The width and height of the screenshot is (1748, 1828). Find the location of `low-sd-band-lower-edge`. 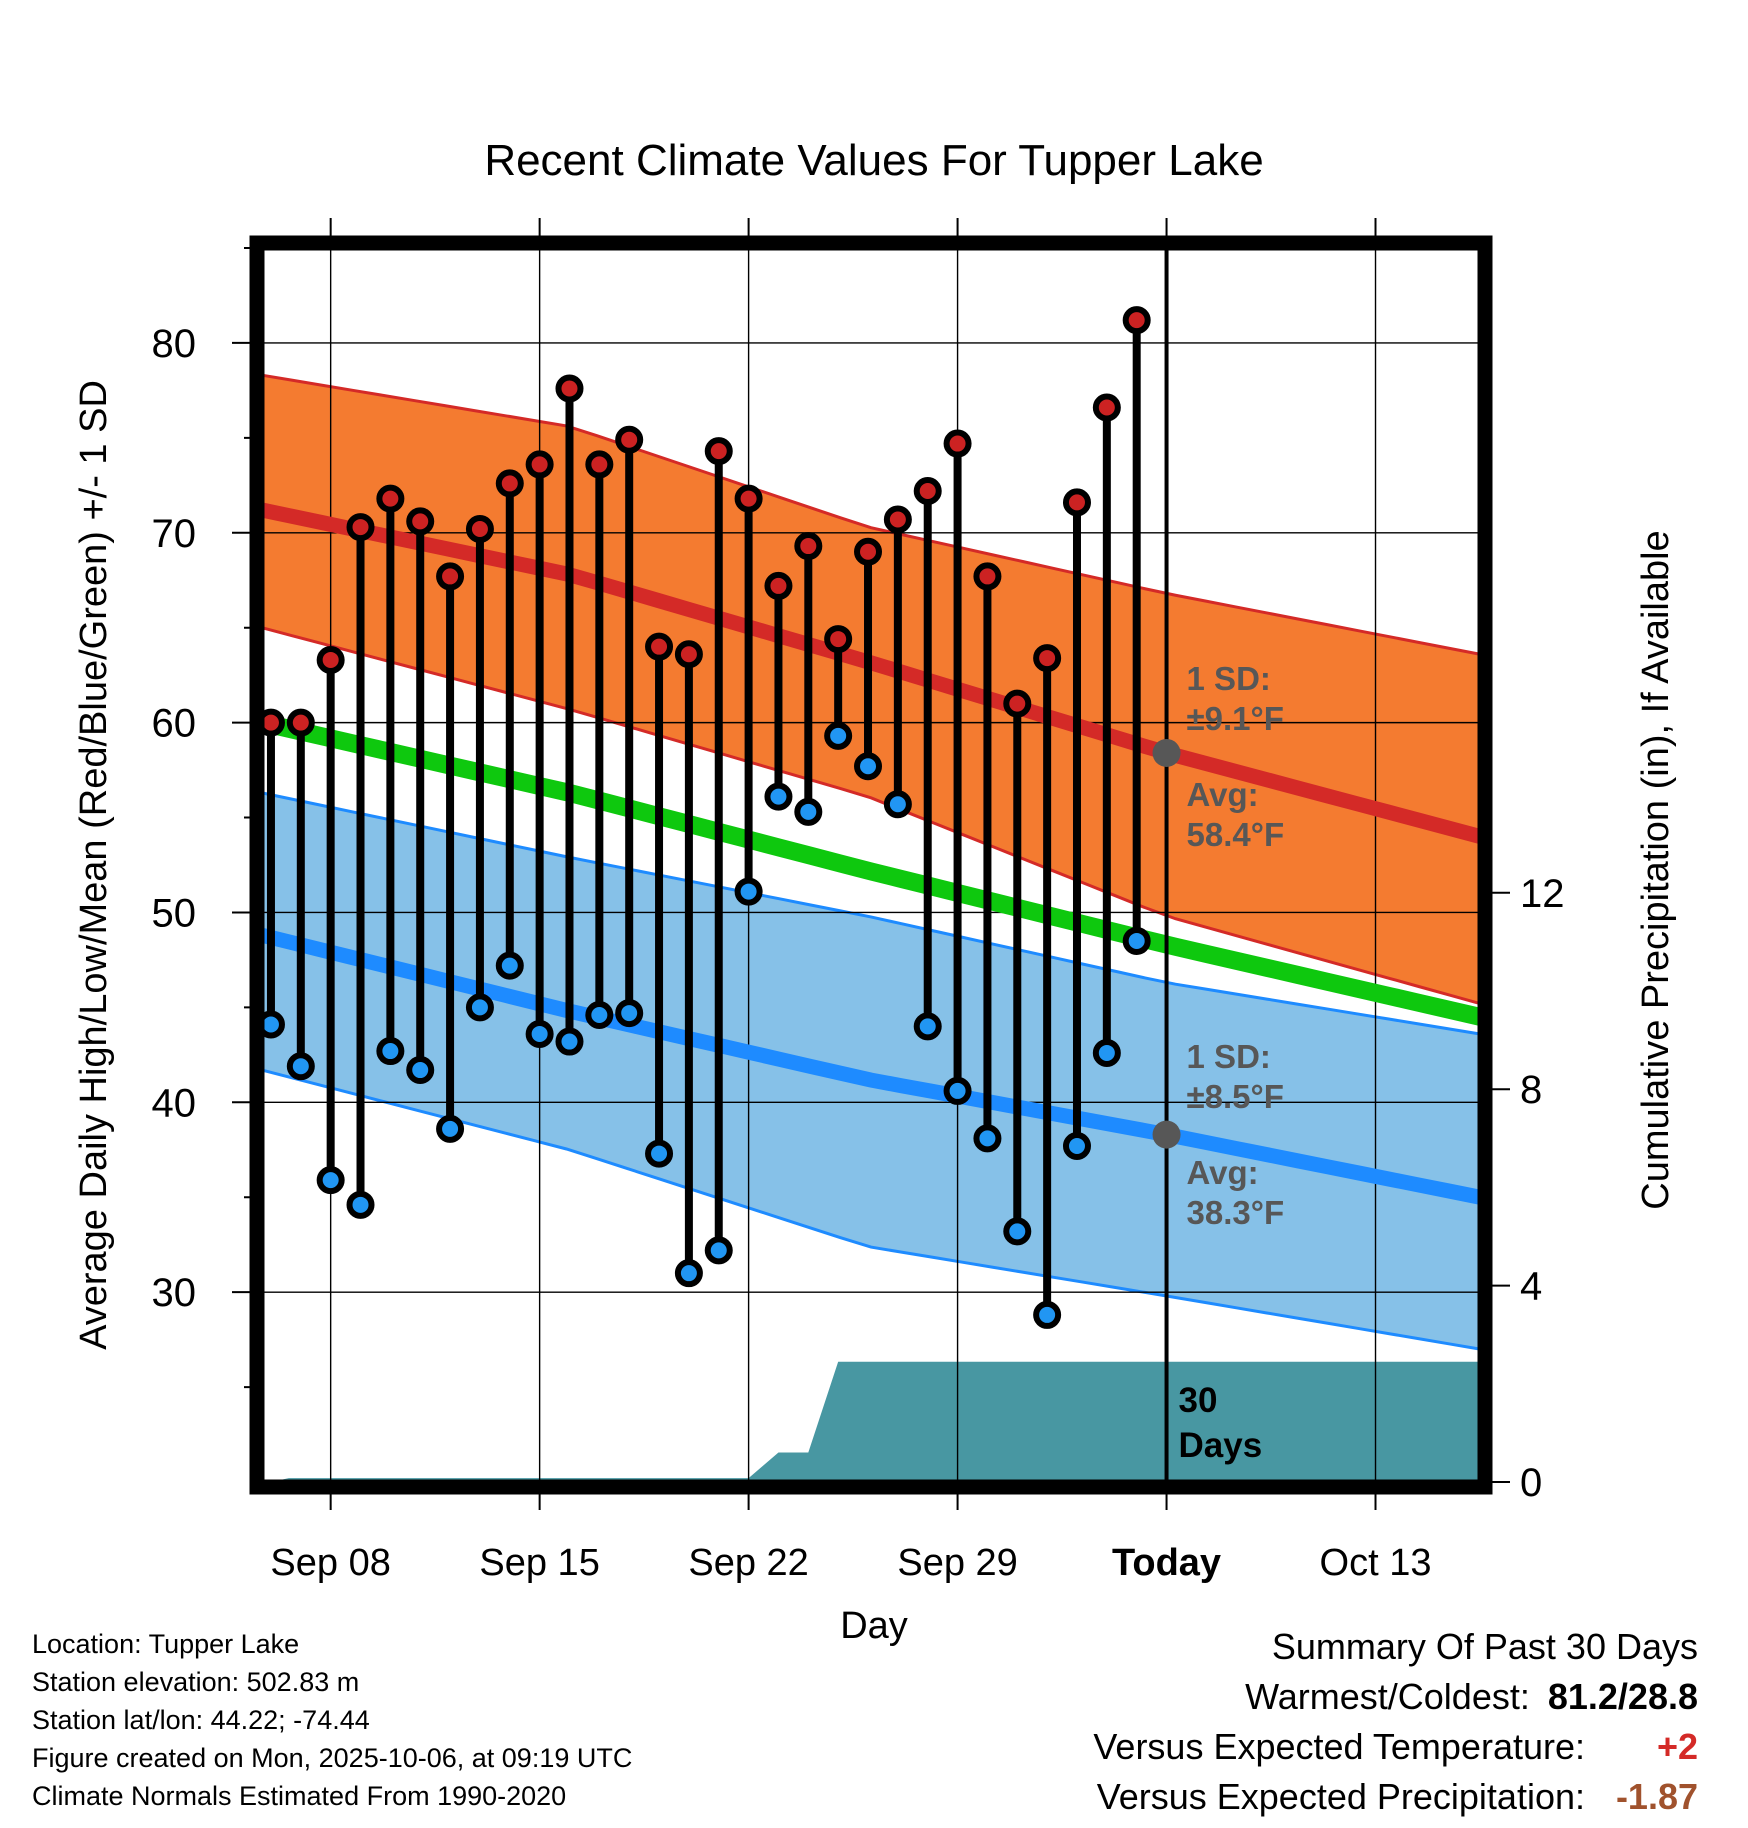

low-sd-band-lower-edge is located at coordinates (871, 1209).